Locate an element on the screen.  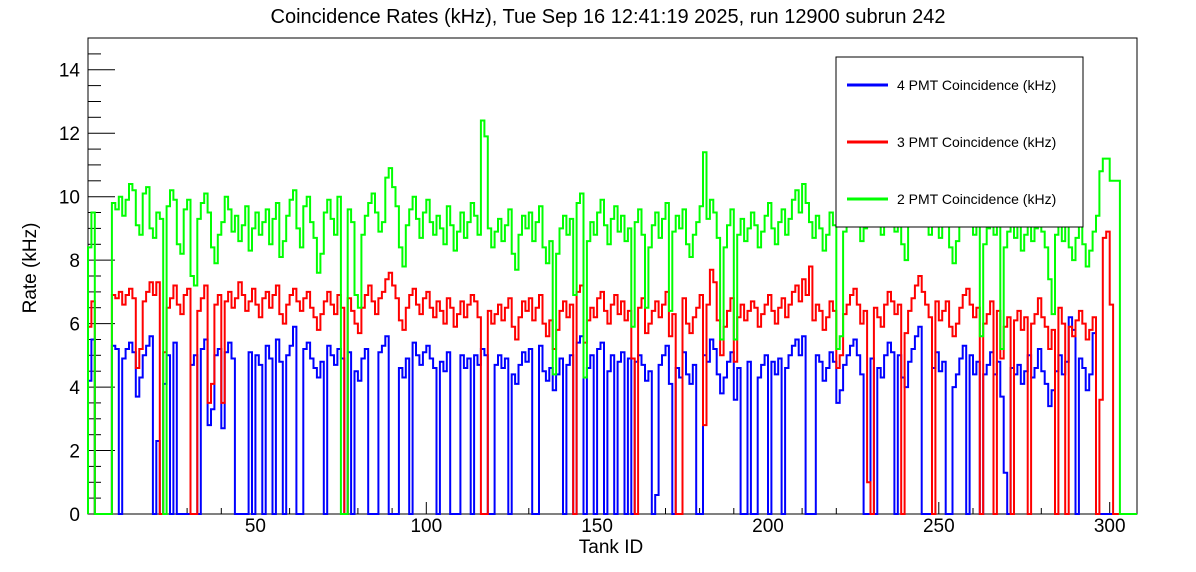
y-tick-label: 10 is located at coordinates (69, 198).